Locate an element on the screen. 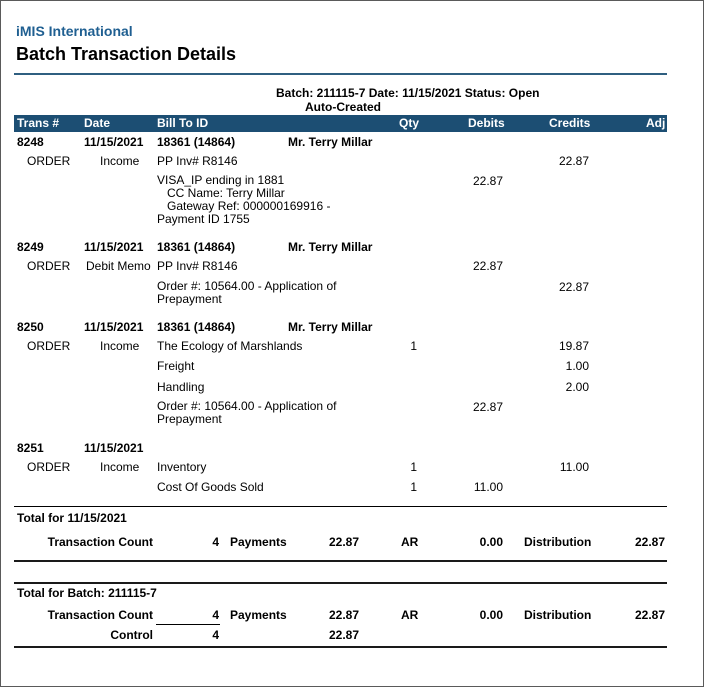  col-trans: Trans # is located at coordinates (38, 123).